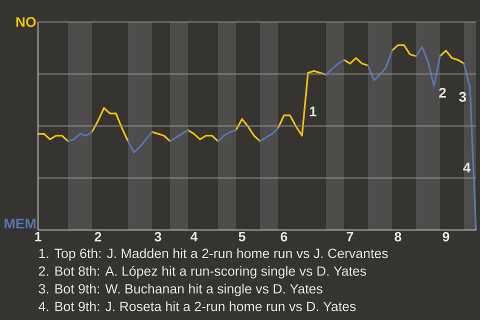 The width and height of the screenshot is (480, 320). What do you see at coordinates (98, 237) in the screenshot?
I see `x-tick-label: 2` at bounding box center [98, 237].